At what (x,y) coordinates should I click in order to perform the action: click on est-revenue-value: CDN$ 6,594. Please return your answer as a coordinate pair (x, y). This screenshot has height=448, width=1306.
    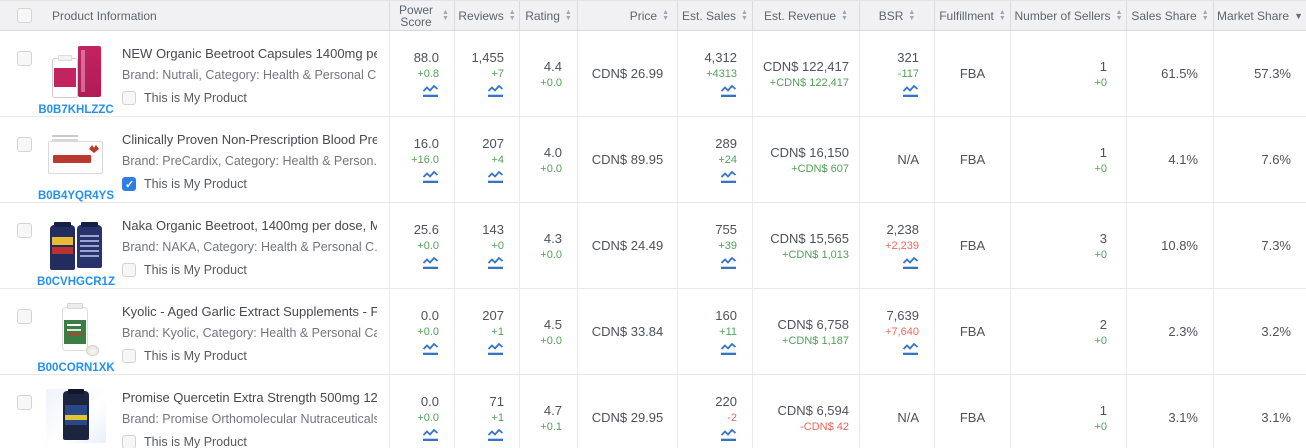
    Looking at the image, I should click on (813, 410).